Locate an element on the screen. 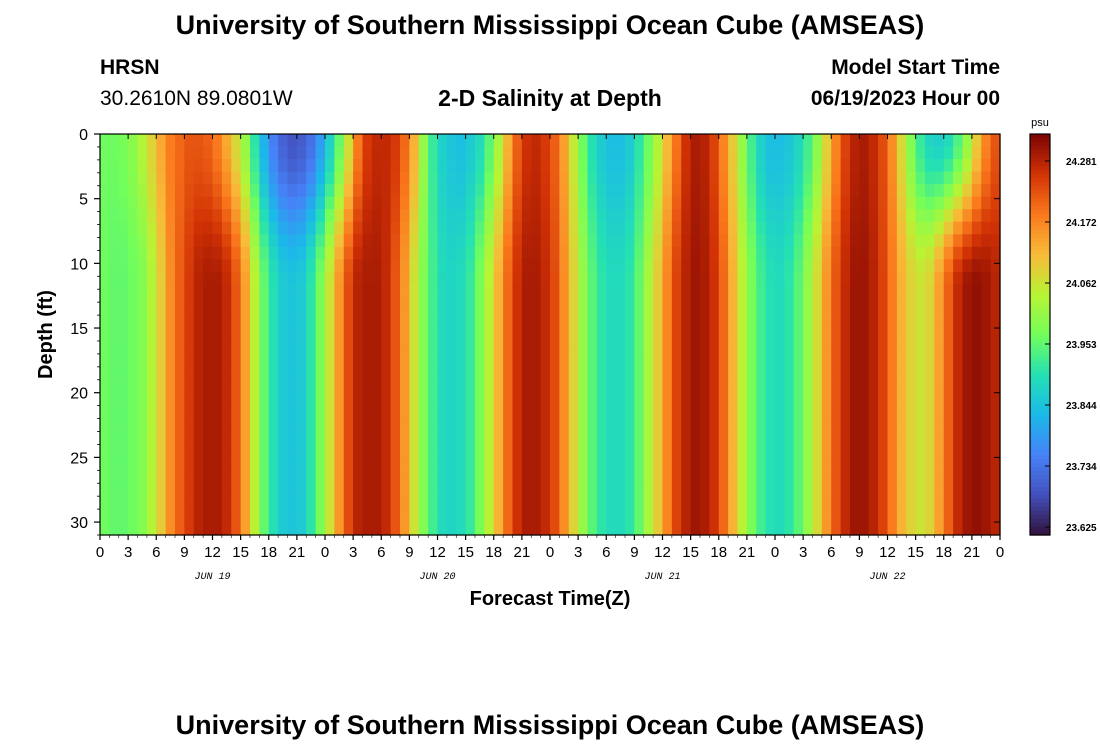  x-tick-label: 15 is located at coordinates (915, 552).